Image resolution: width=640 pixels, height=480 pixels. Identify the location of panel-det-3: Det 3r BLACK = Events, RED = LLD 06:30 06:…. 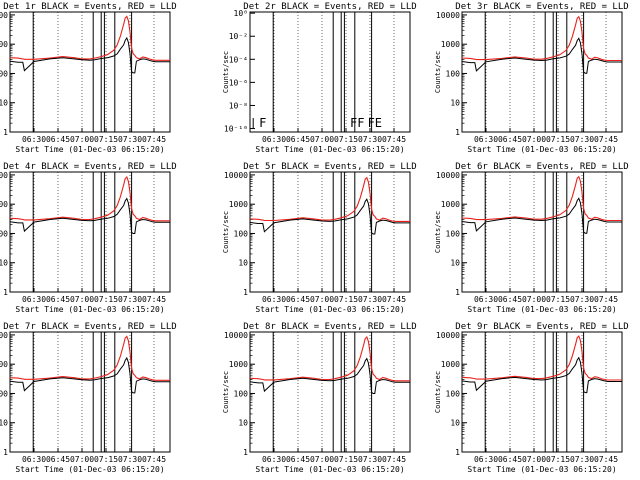
(531, 78).